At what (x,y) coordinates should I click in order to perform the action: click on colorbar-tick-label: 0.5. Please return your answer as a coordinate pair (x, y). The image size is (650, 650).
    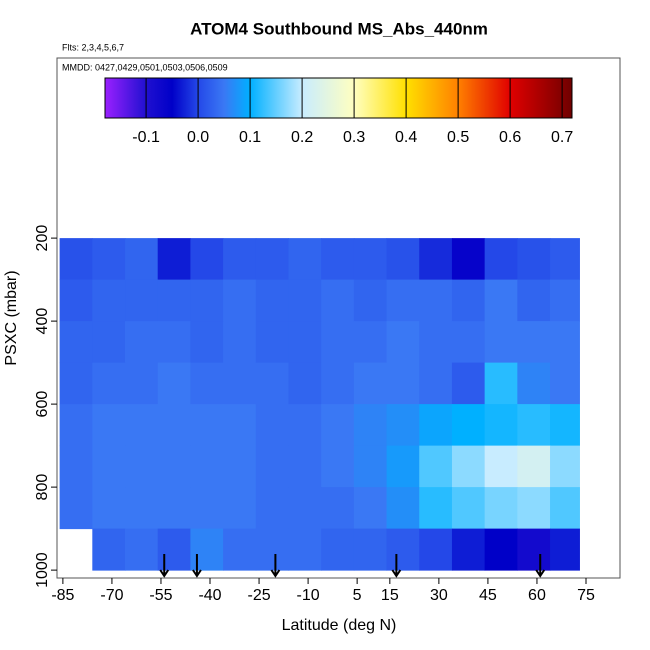
    Looking at the image, I should click on (458, 137).